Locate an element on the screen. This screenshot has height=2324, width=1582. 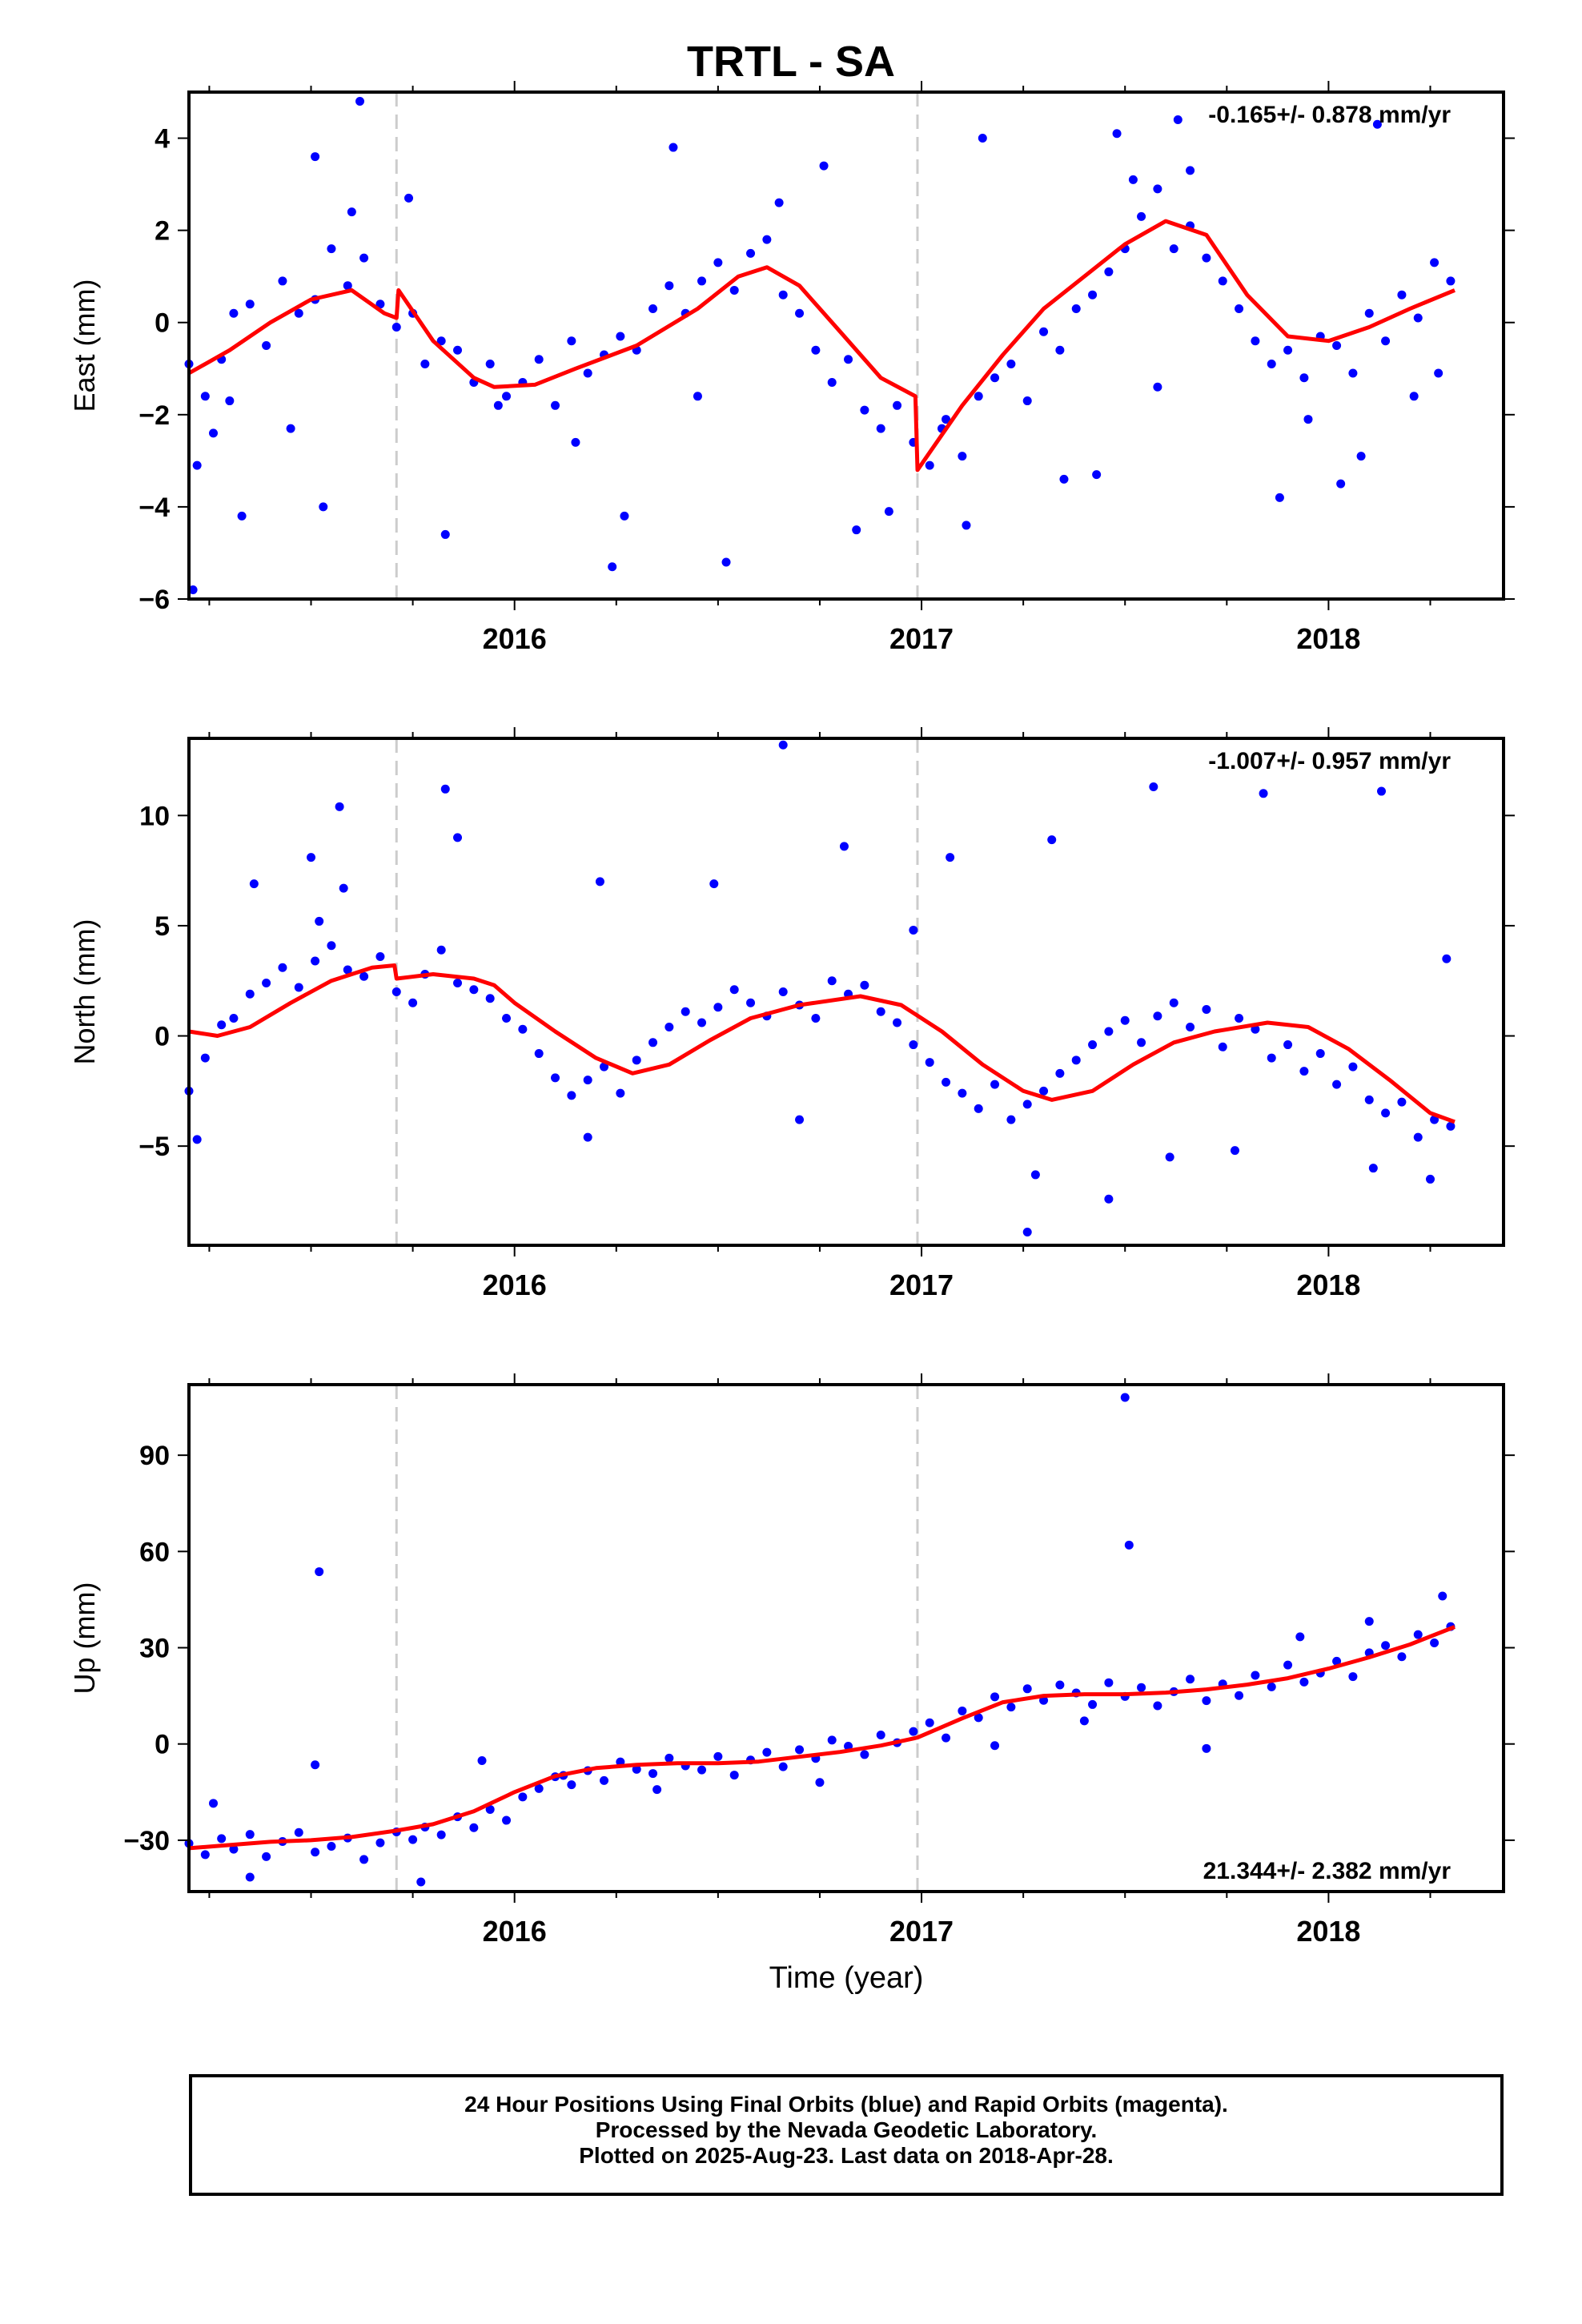
y-tick-label: 0 is located at coordinates (162, 1745).